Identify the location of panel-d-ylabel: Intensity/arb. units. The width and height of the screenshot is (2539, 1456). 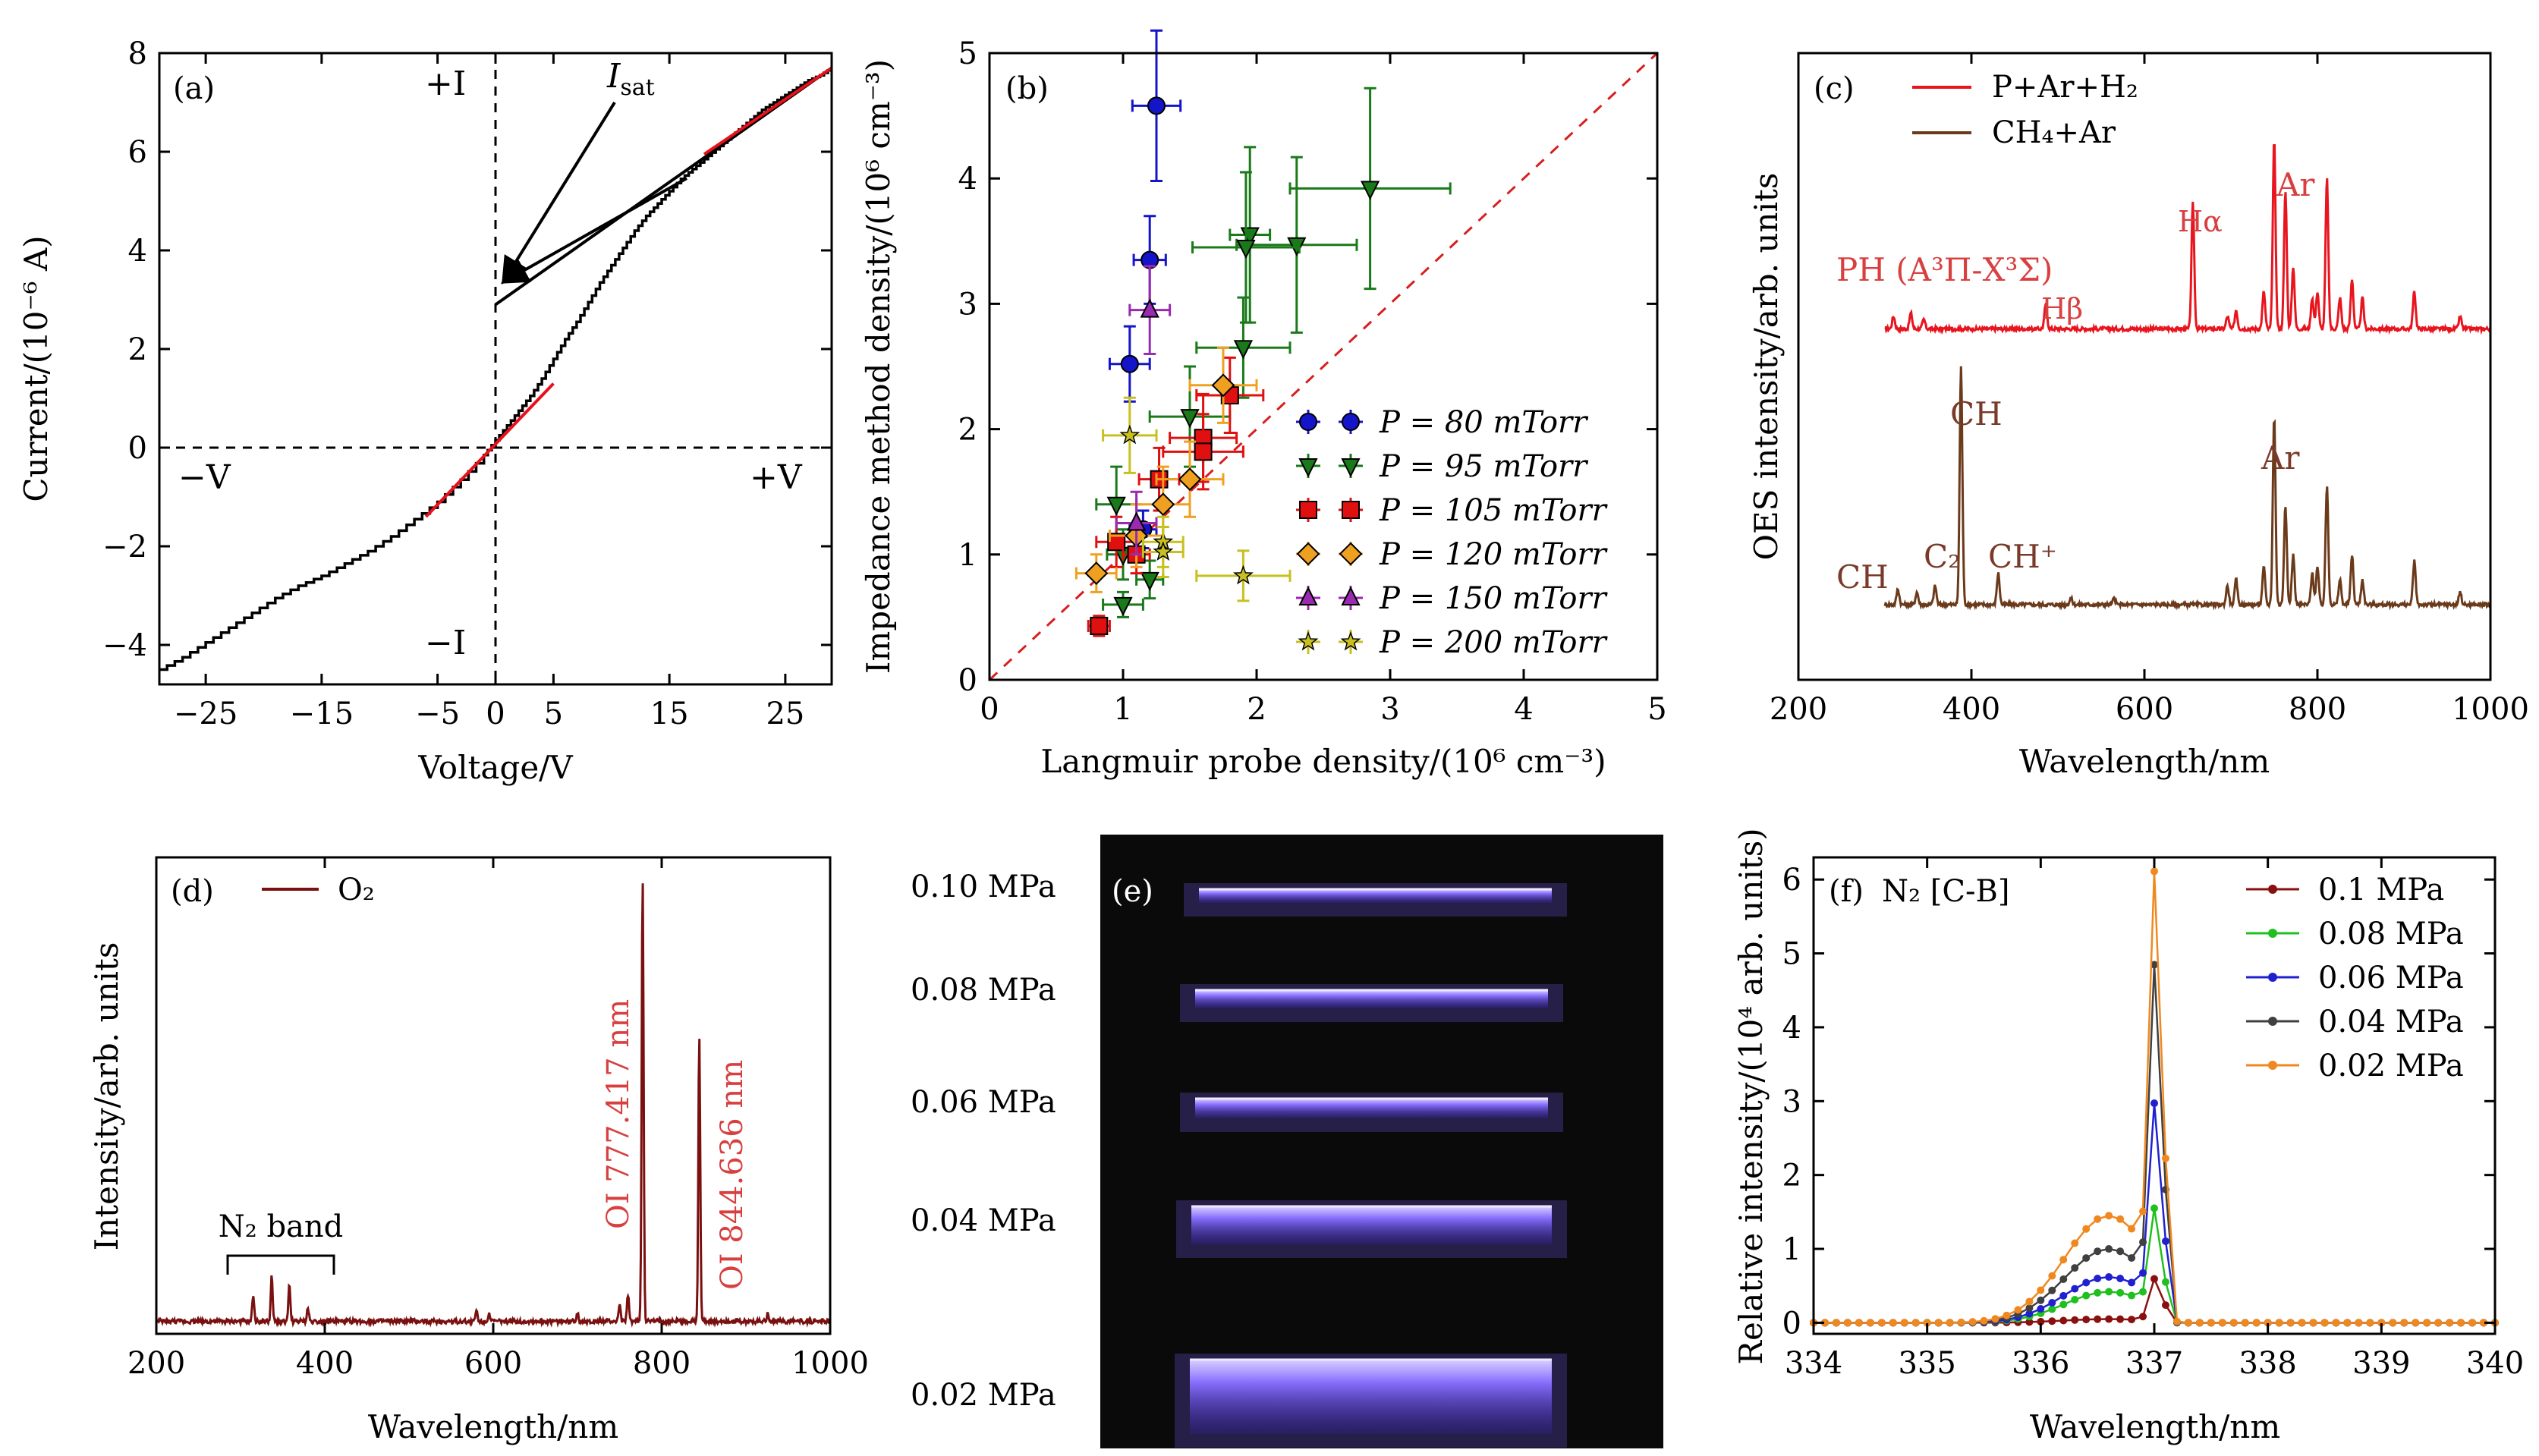
(106, 1096).